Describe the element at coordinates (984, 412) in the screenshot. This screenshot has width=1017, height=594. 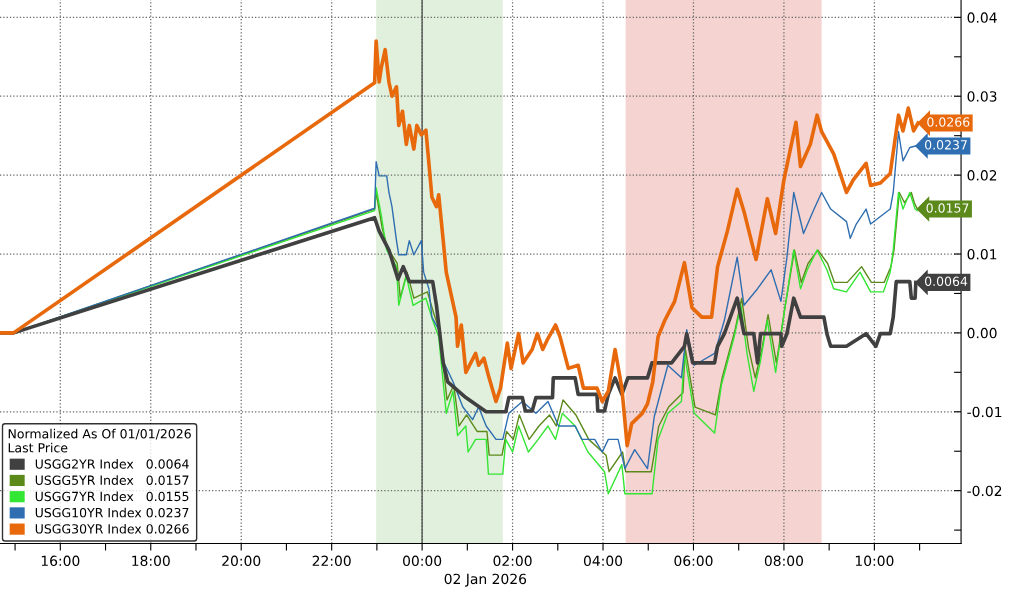
I see `y-tick-label: -0.01` at that location.